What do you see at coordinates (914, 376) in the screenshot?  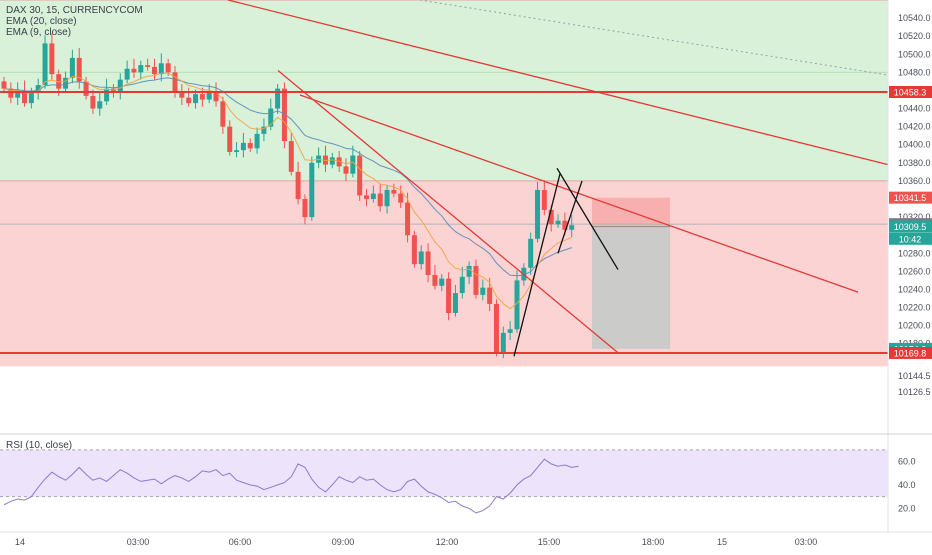 I see `price-tick-label: 10144.5` at bounding box center [914, 376].